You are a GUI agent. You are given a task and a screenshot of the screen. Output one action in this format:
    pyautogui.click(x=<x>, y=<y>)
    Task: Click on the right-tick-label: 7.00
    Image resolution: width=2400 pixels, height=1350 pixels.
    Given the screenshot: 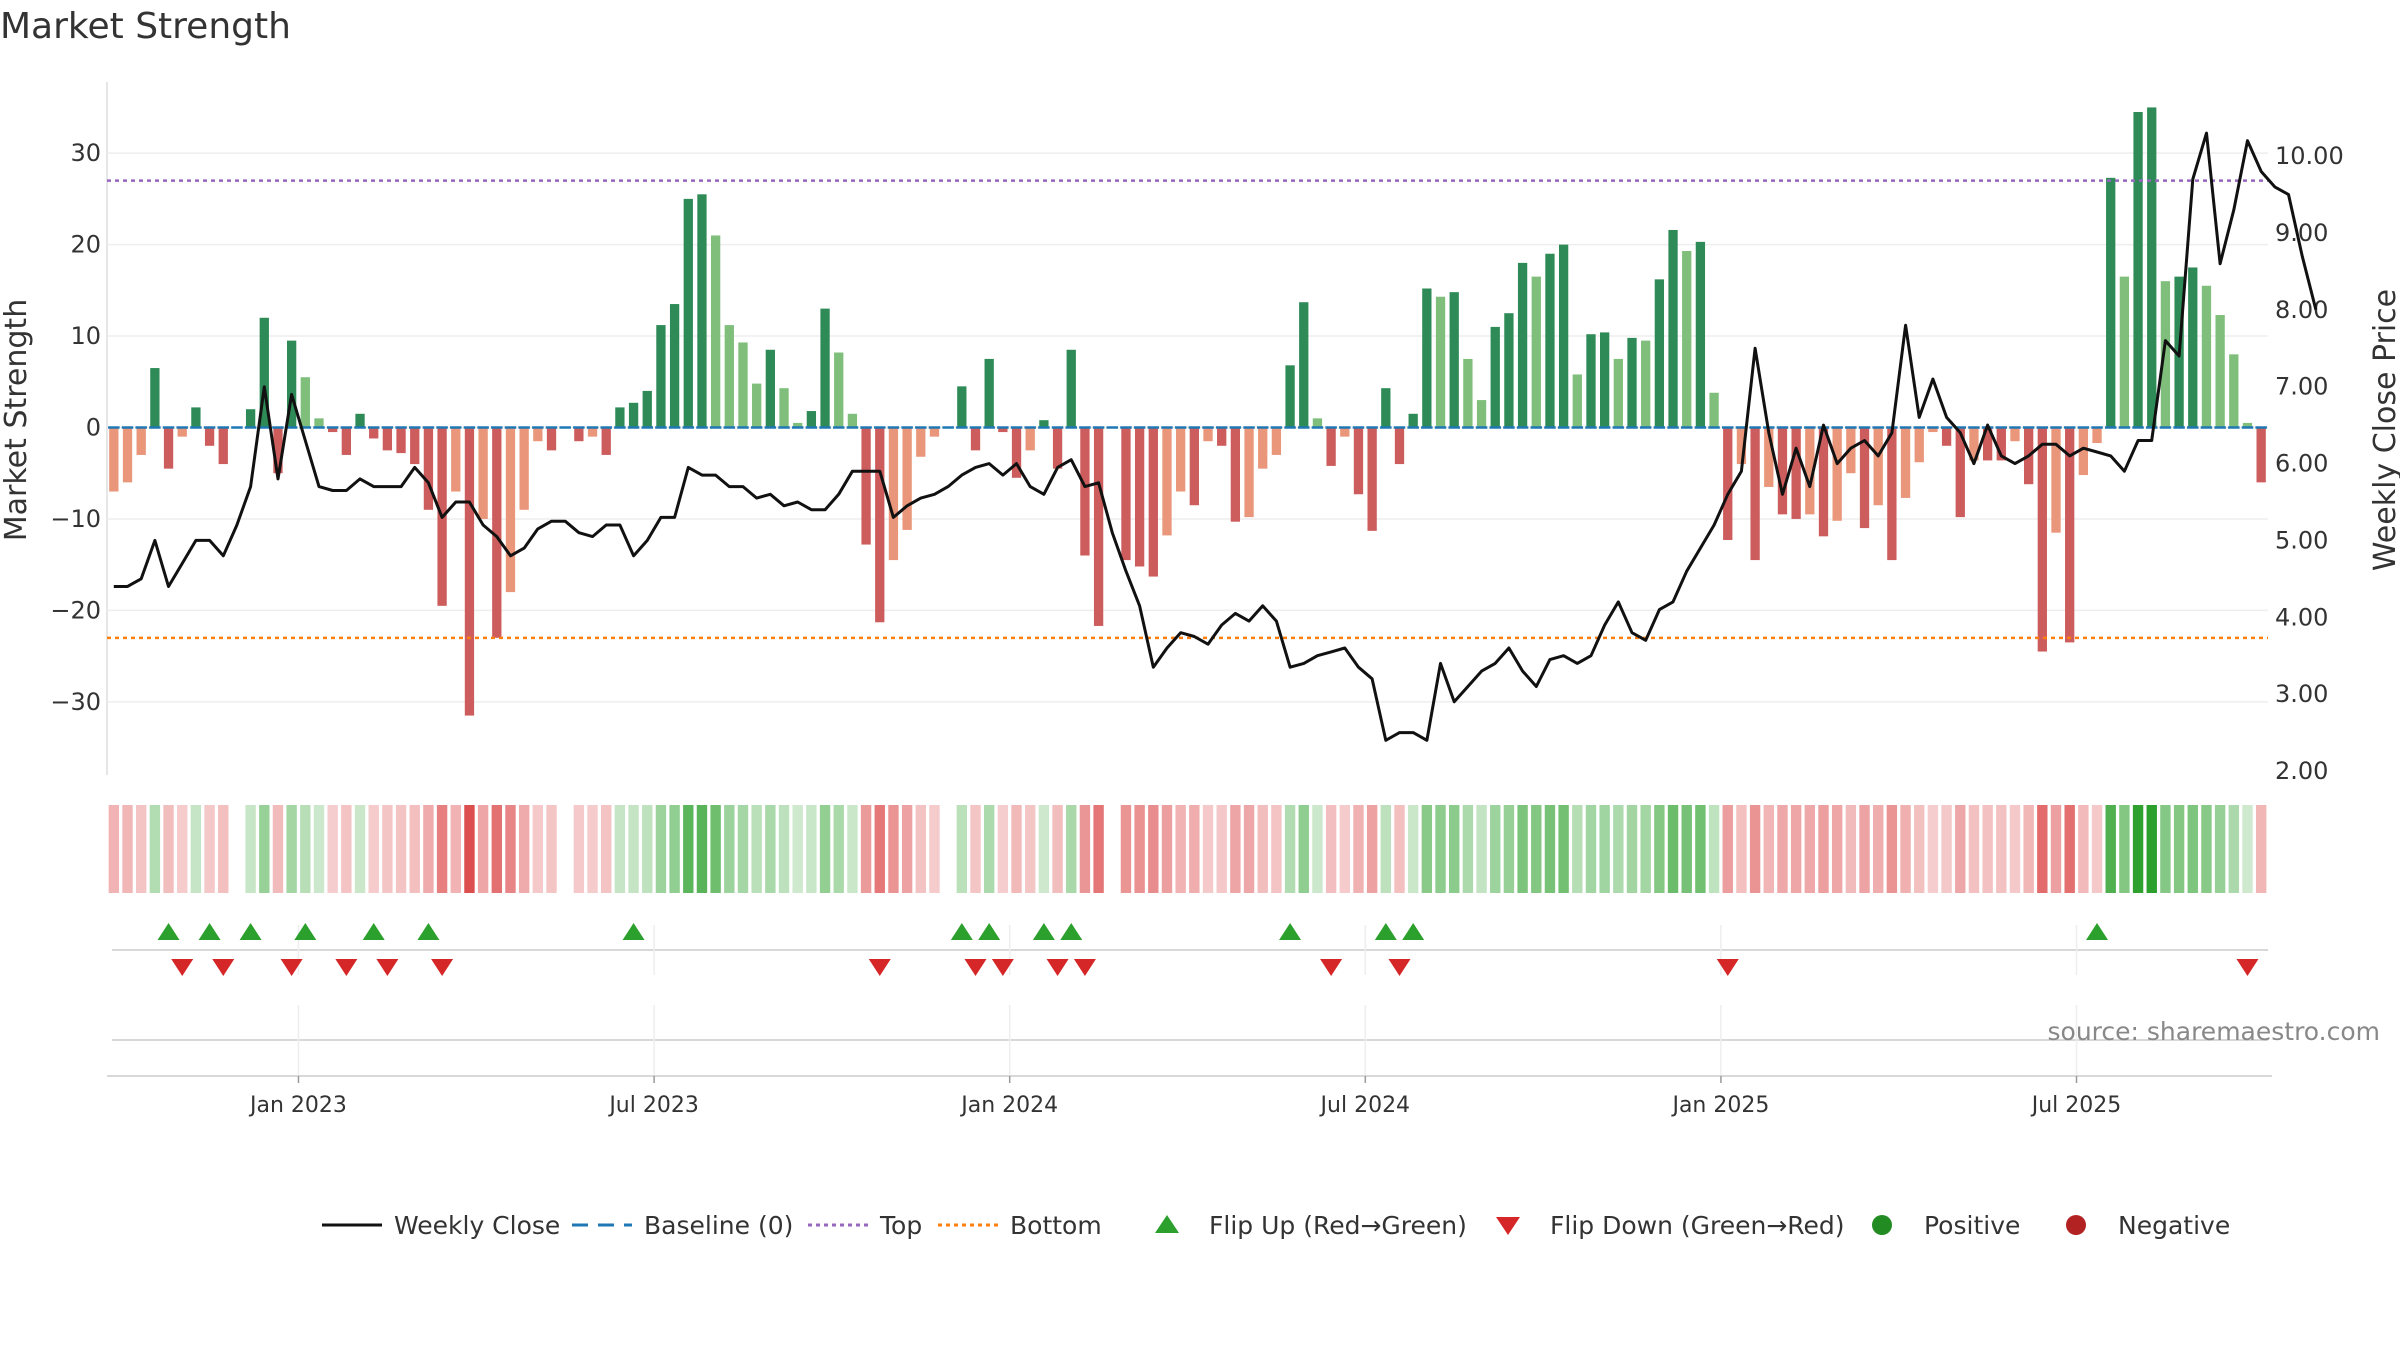 What is the action you would take?
    pyautogui.click(x=2301, y=387)
    